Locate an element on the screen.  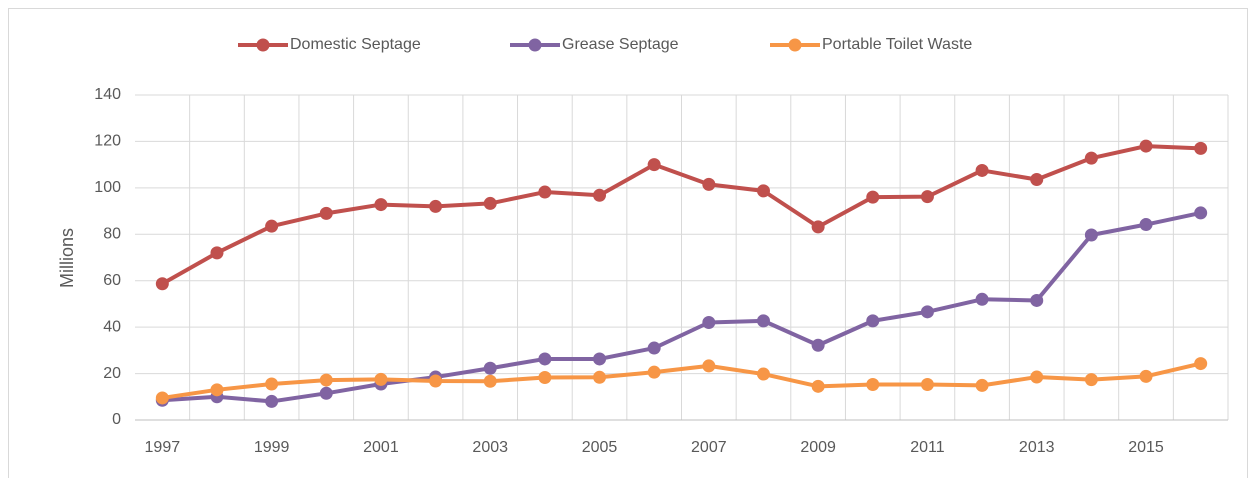
y-tick-label: 40 is located at coordinates (112, 326).